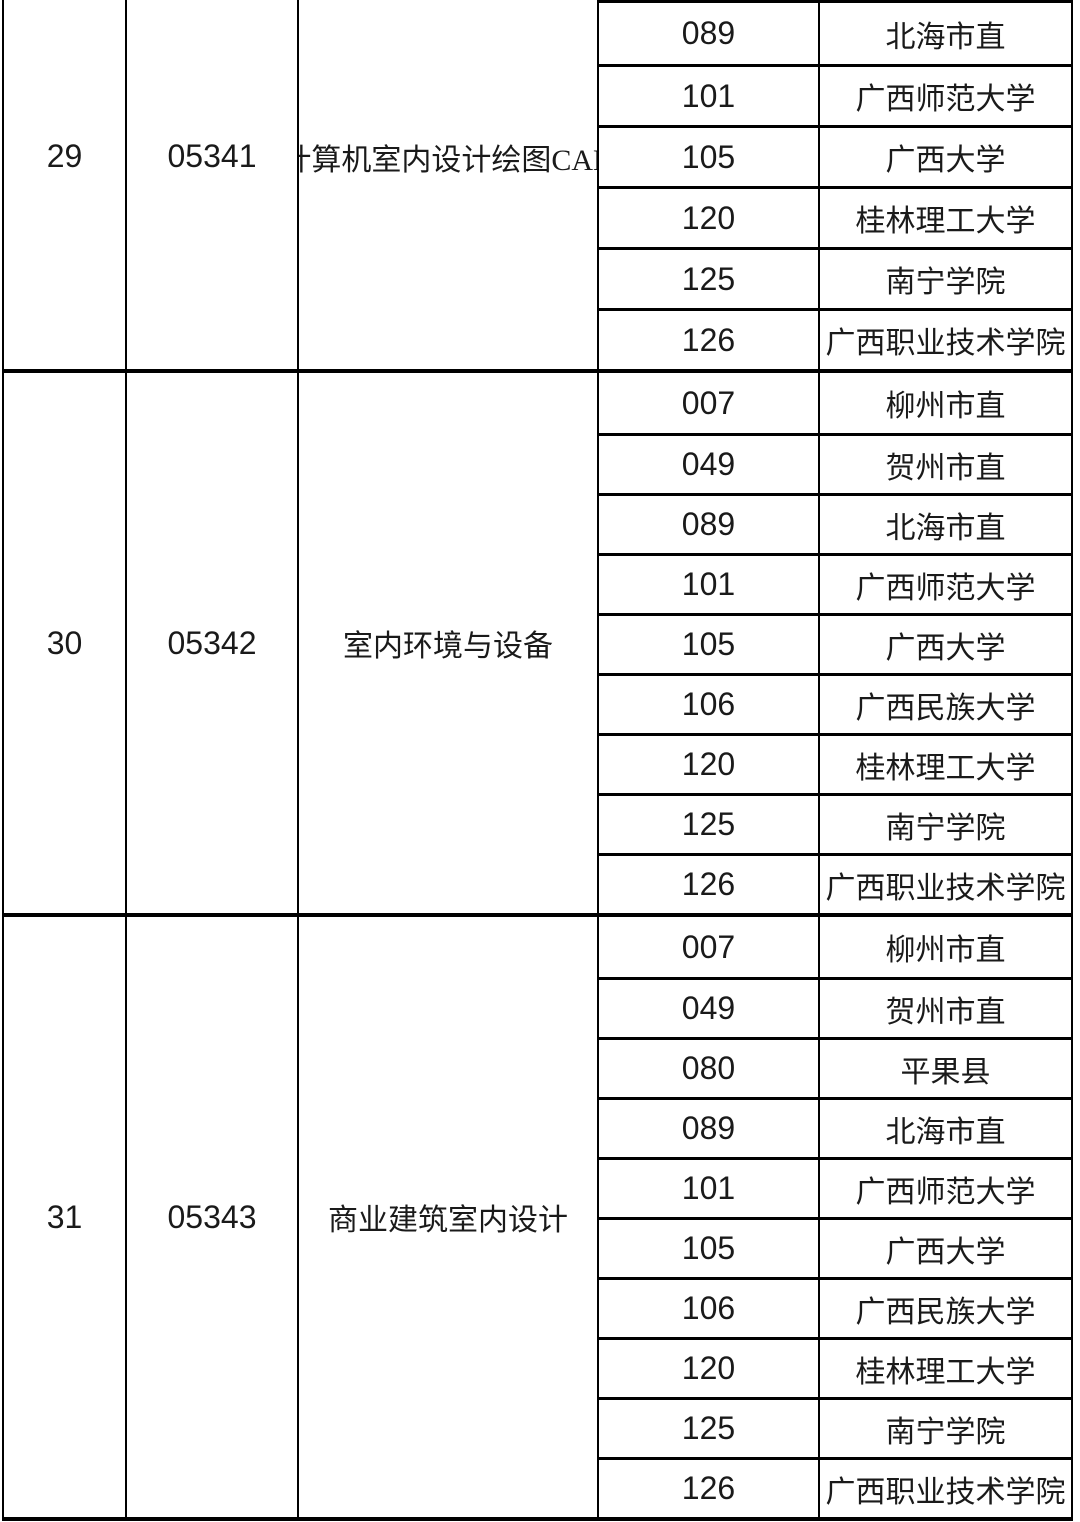 This screenshot has width=1080, height=1522. What do you see at coordinates (65, 1217) in the screenshot?
I see `course-seq: 31` at bounding box center [65, 1217].